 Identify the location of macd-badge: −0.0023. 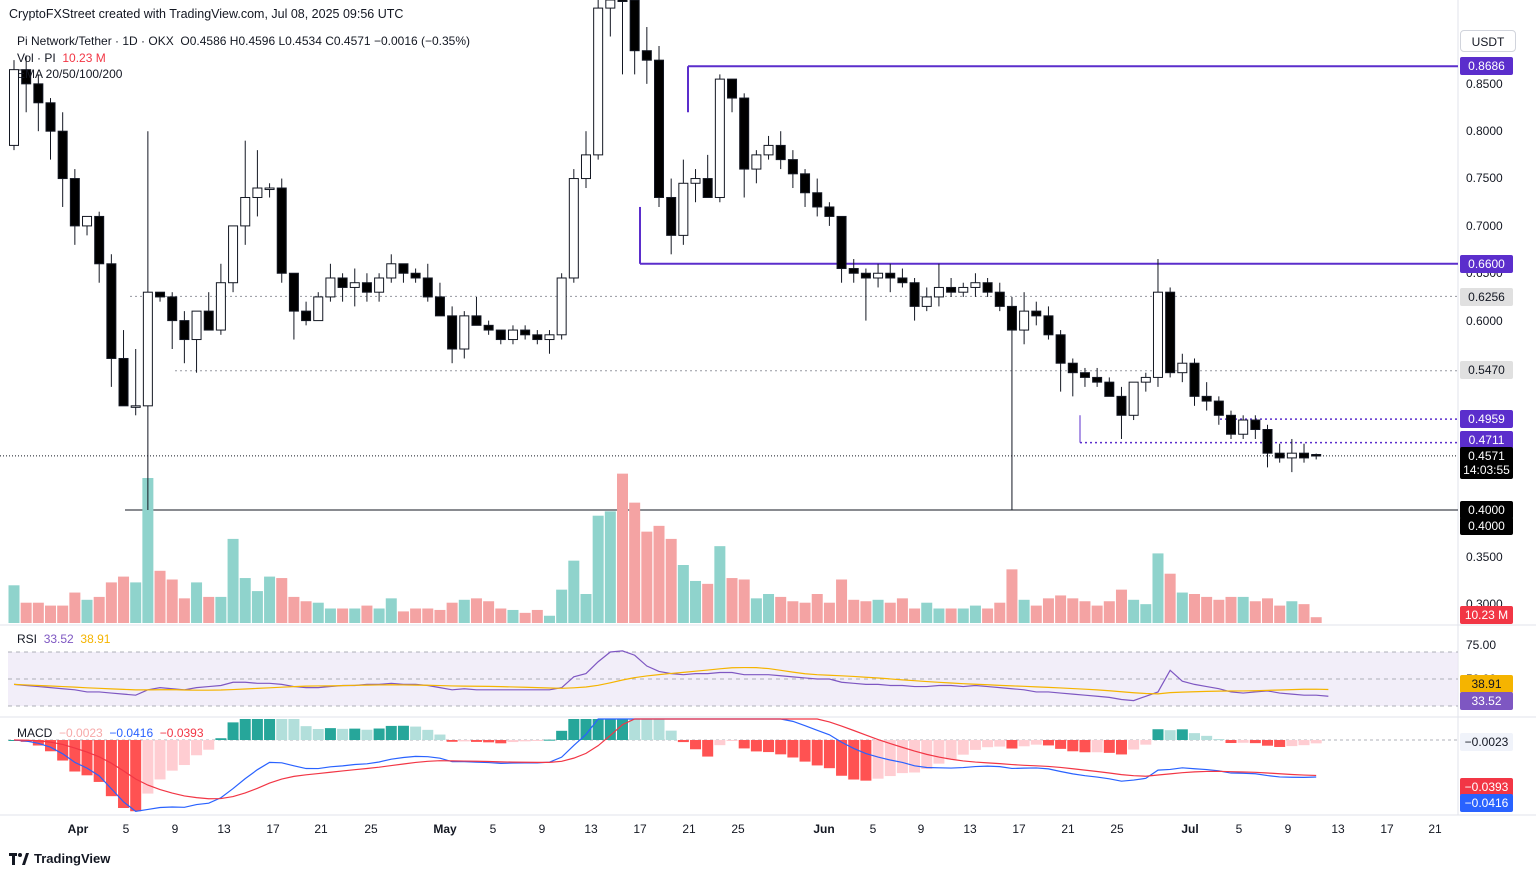
(1486, 742).